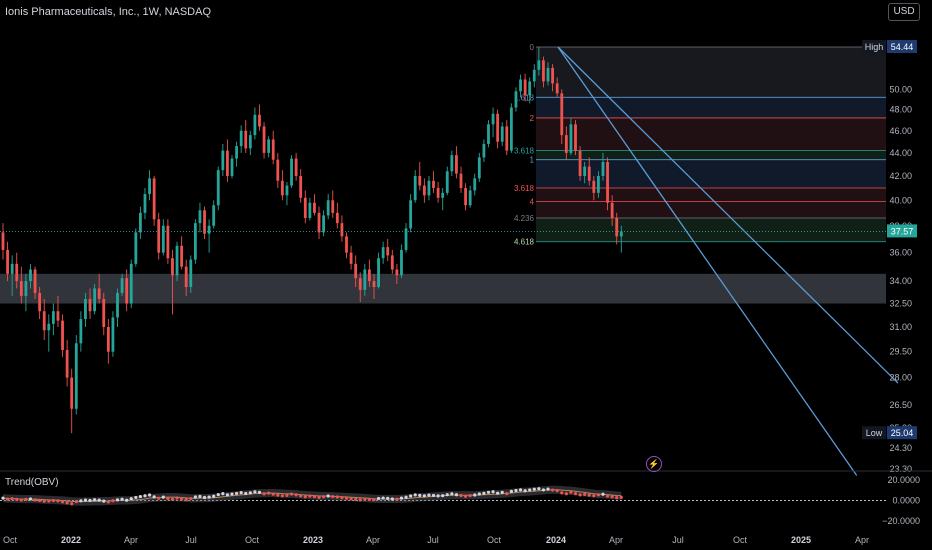  Describe the element at coordinates (524, 97) in the screenshot. I see `fib-level-label: 1.618` at that location.